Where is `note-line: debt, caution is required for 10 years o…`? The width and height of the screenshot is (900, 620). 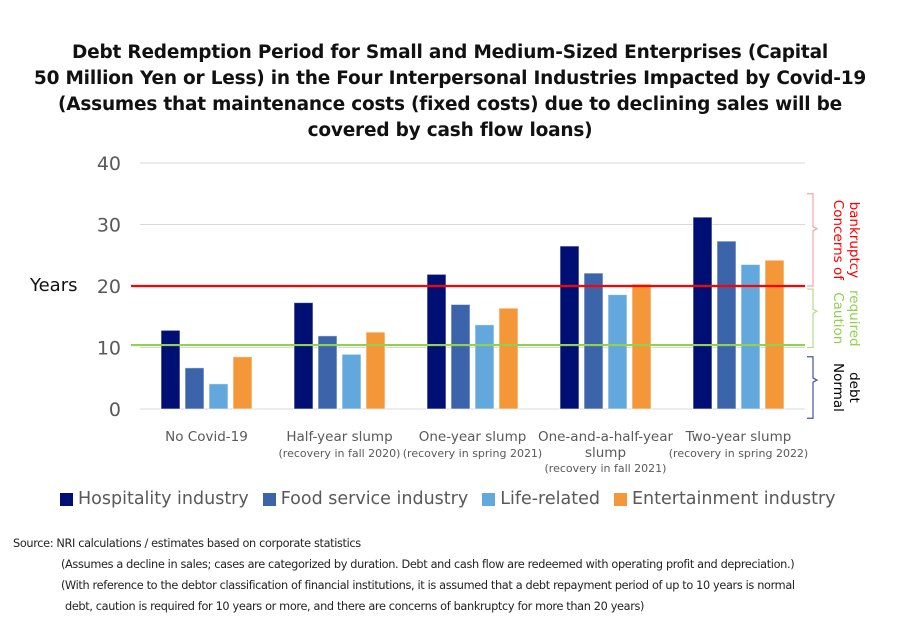 note-line: debt, caution is required for 10 years o… is located at coordinates (355, 606).